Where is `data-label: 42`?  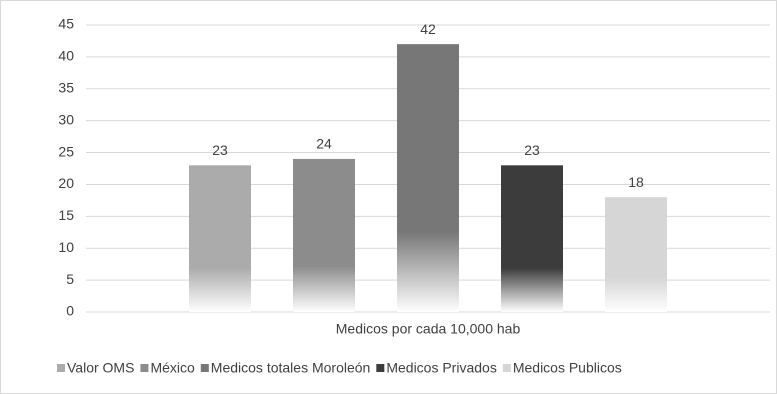 data-label: 42 is located at coordinates (428, 29).